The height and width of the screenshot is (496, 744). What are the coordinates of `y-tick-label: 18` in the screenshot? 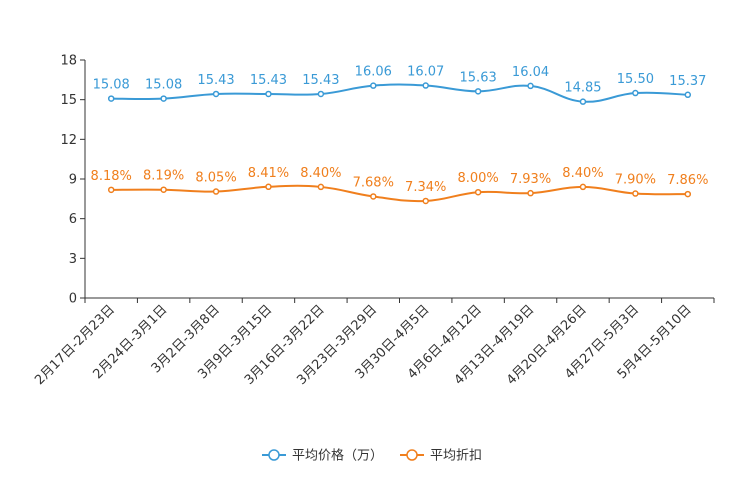 It's located at (68, 61).